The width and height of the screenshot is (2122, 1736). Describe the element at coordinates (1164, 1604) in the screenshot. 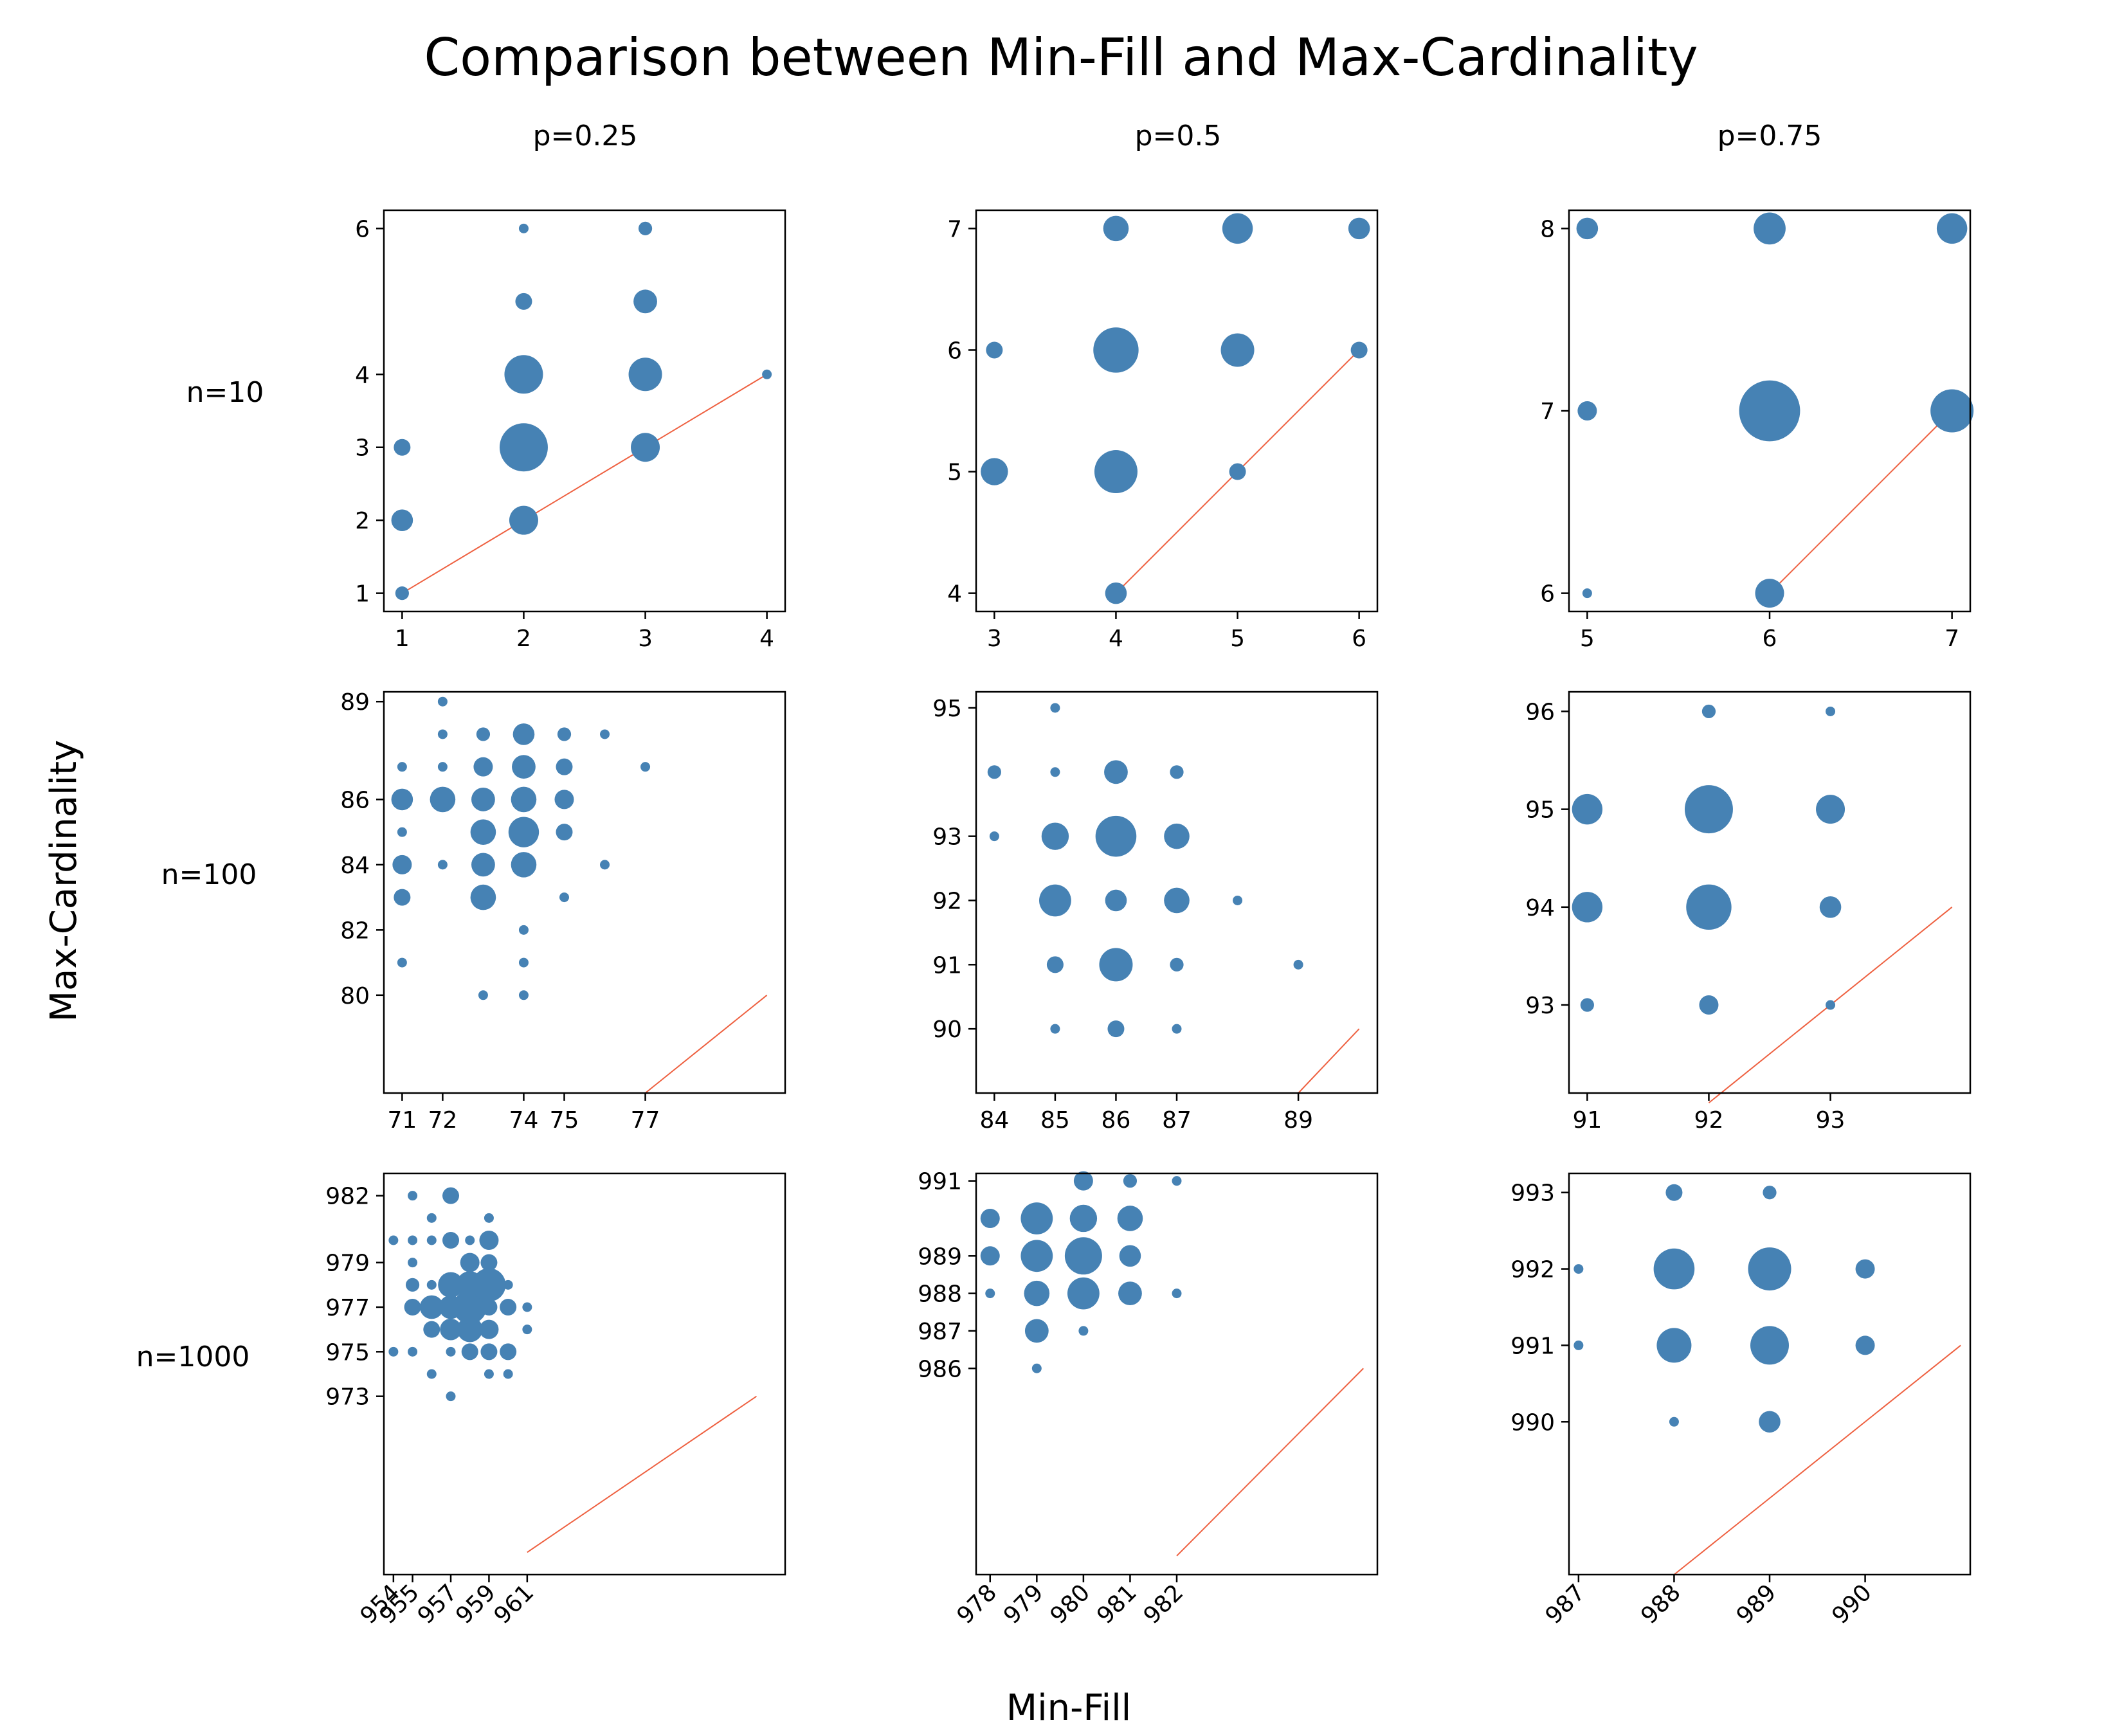

I see `x-tick-label: 982` at that location.